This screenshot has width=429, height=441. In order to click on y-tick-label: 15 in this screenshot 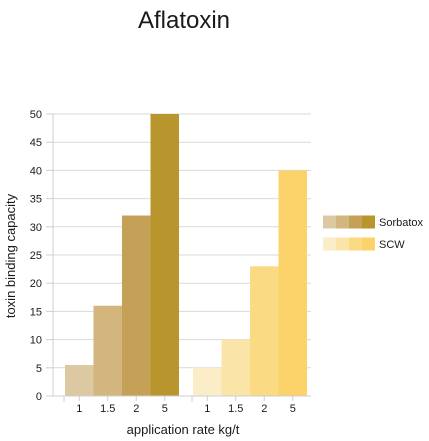, I will do `click(36, 312)`.